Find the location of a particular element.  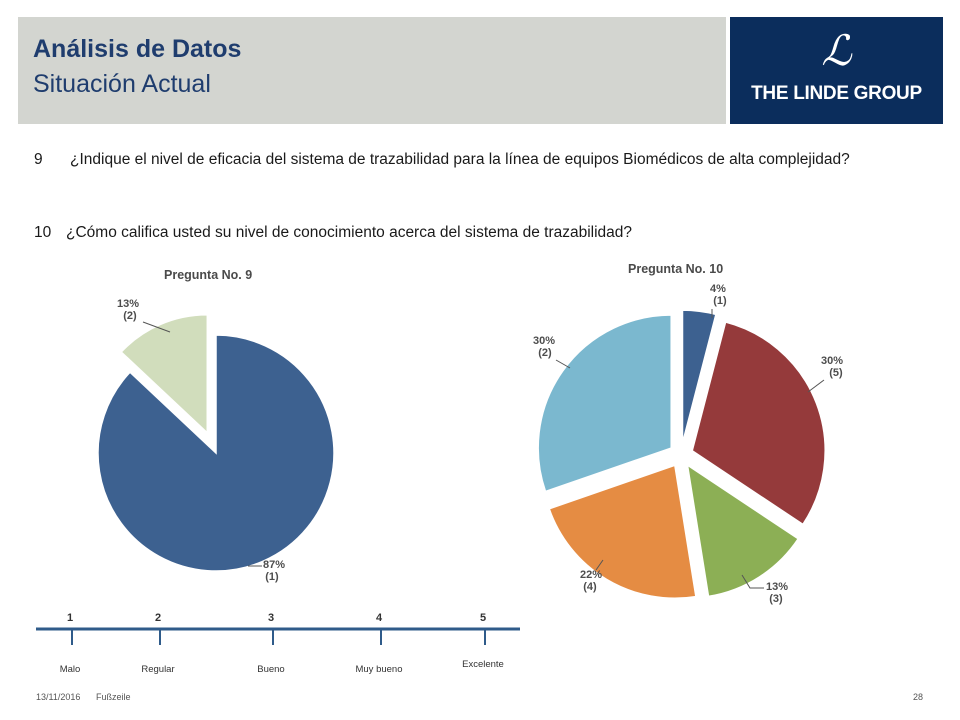

pie-chart-10: 4%(1)30%(5)13%(3)22%(4)30%(2) is located at coordinates (688, 444).